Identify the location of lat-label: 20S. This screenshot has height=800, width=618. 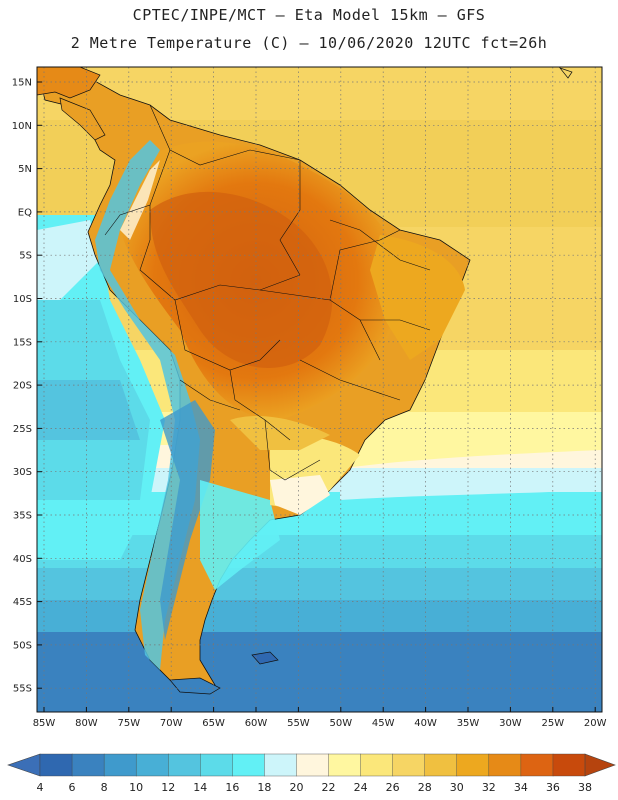
(22, 386).